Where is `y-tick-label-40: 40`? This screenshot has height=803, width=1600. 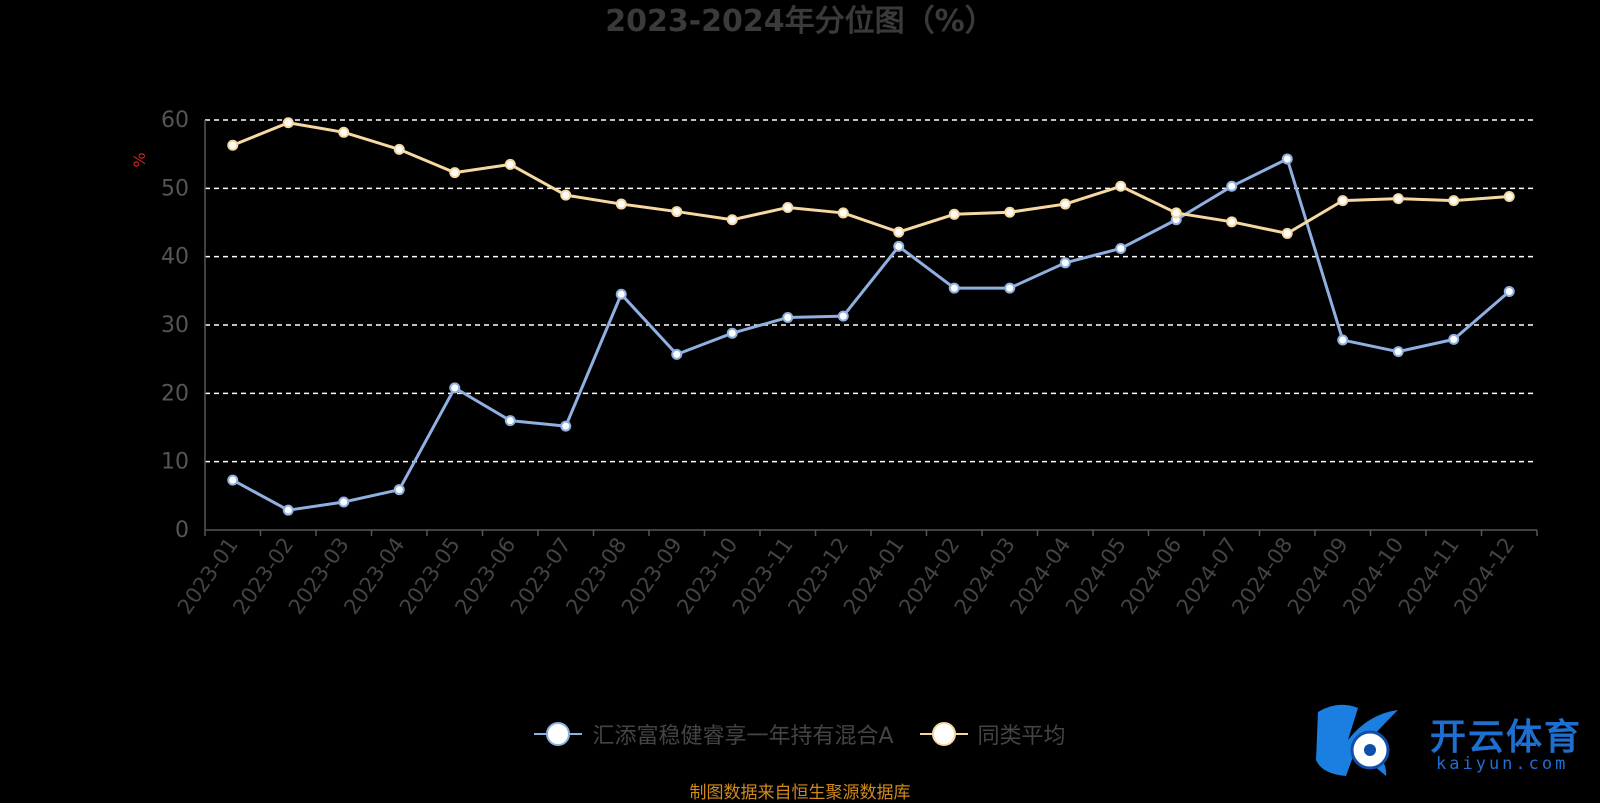
y-tick-label-40: 40 is located at coordinates (175, 257).